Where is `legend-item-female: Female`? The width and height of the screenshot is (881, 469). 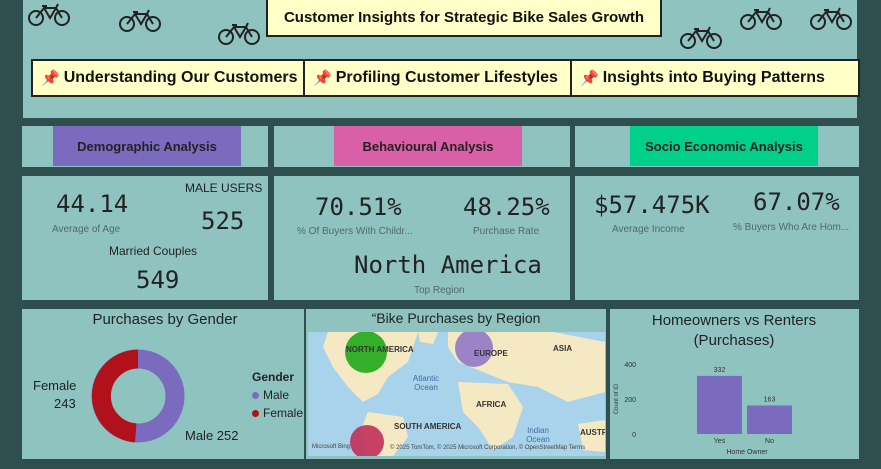
legend-item-female: Female is located at coordinates (277, 413).